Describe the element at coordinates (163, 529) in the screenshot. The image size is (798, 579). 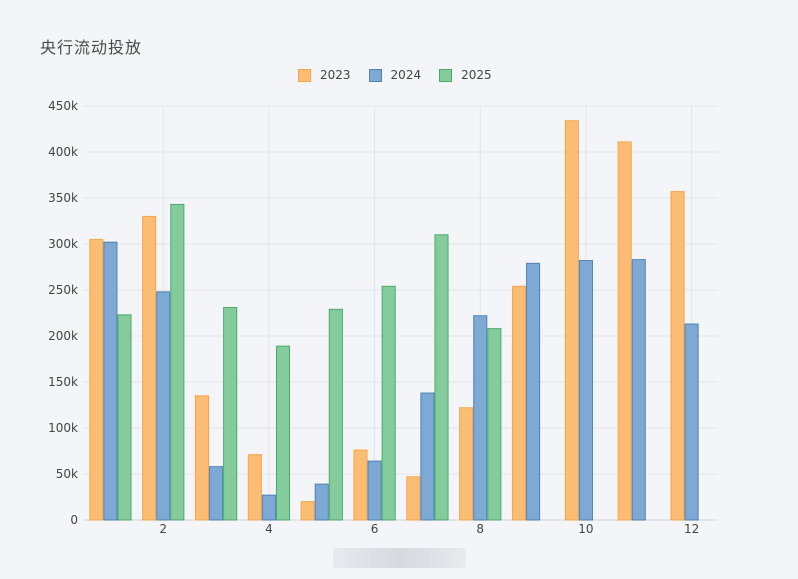
I see `x-tick-label: 2` at that location.